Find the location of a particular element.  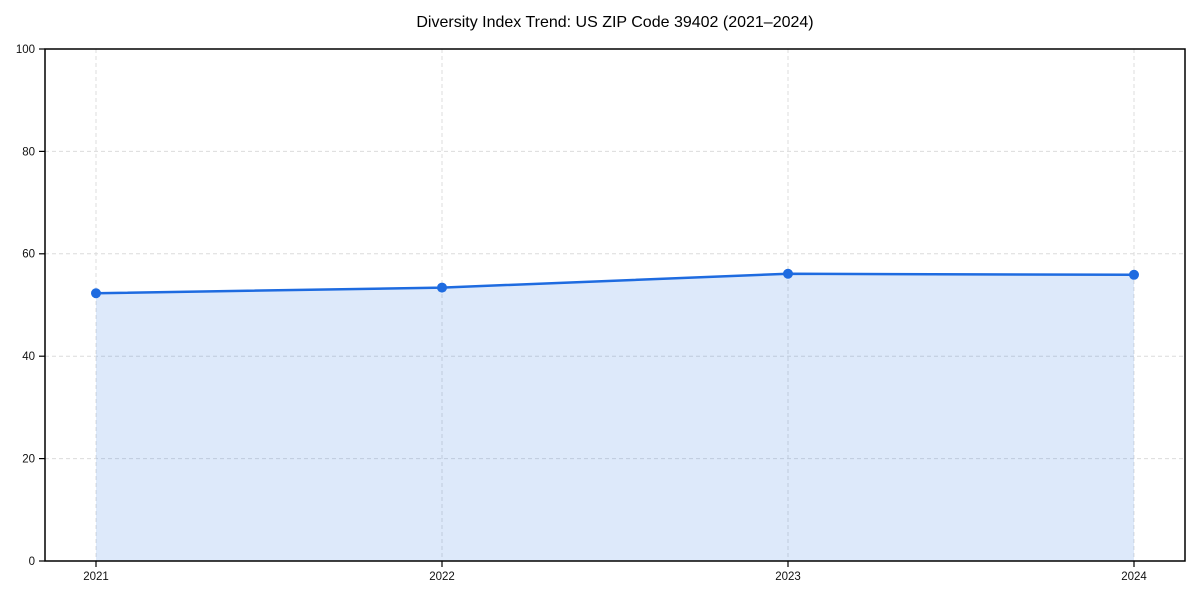

trend-line is located at coordinates (615, 283).